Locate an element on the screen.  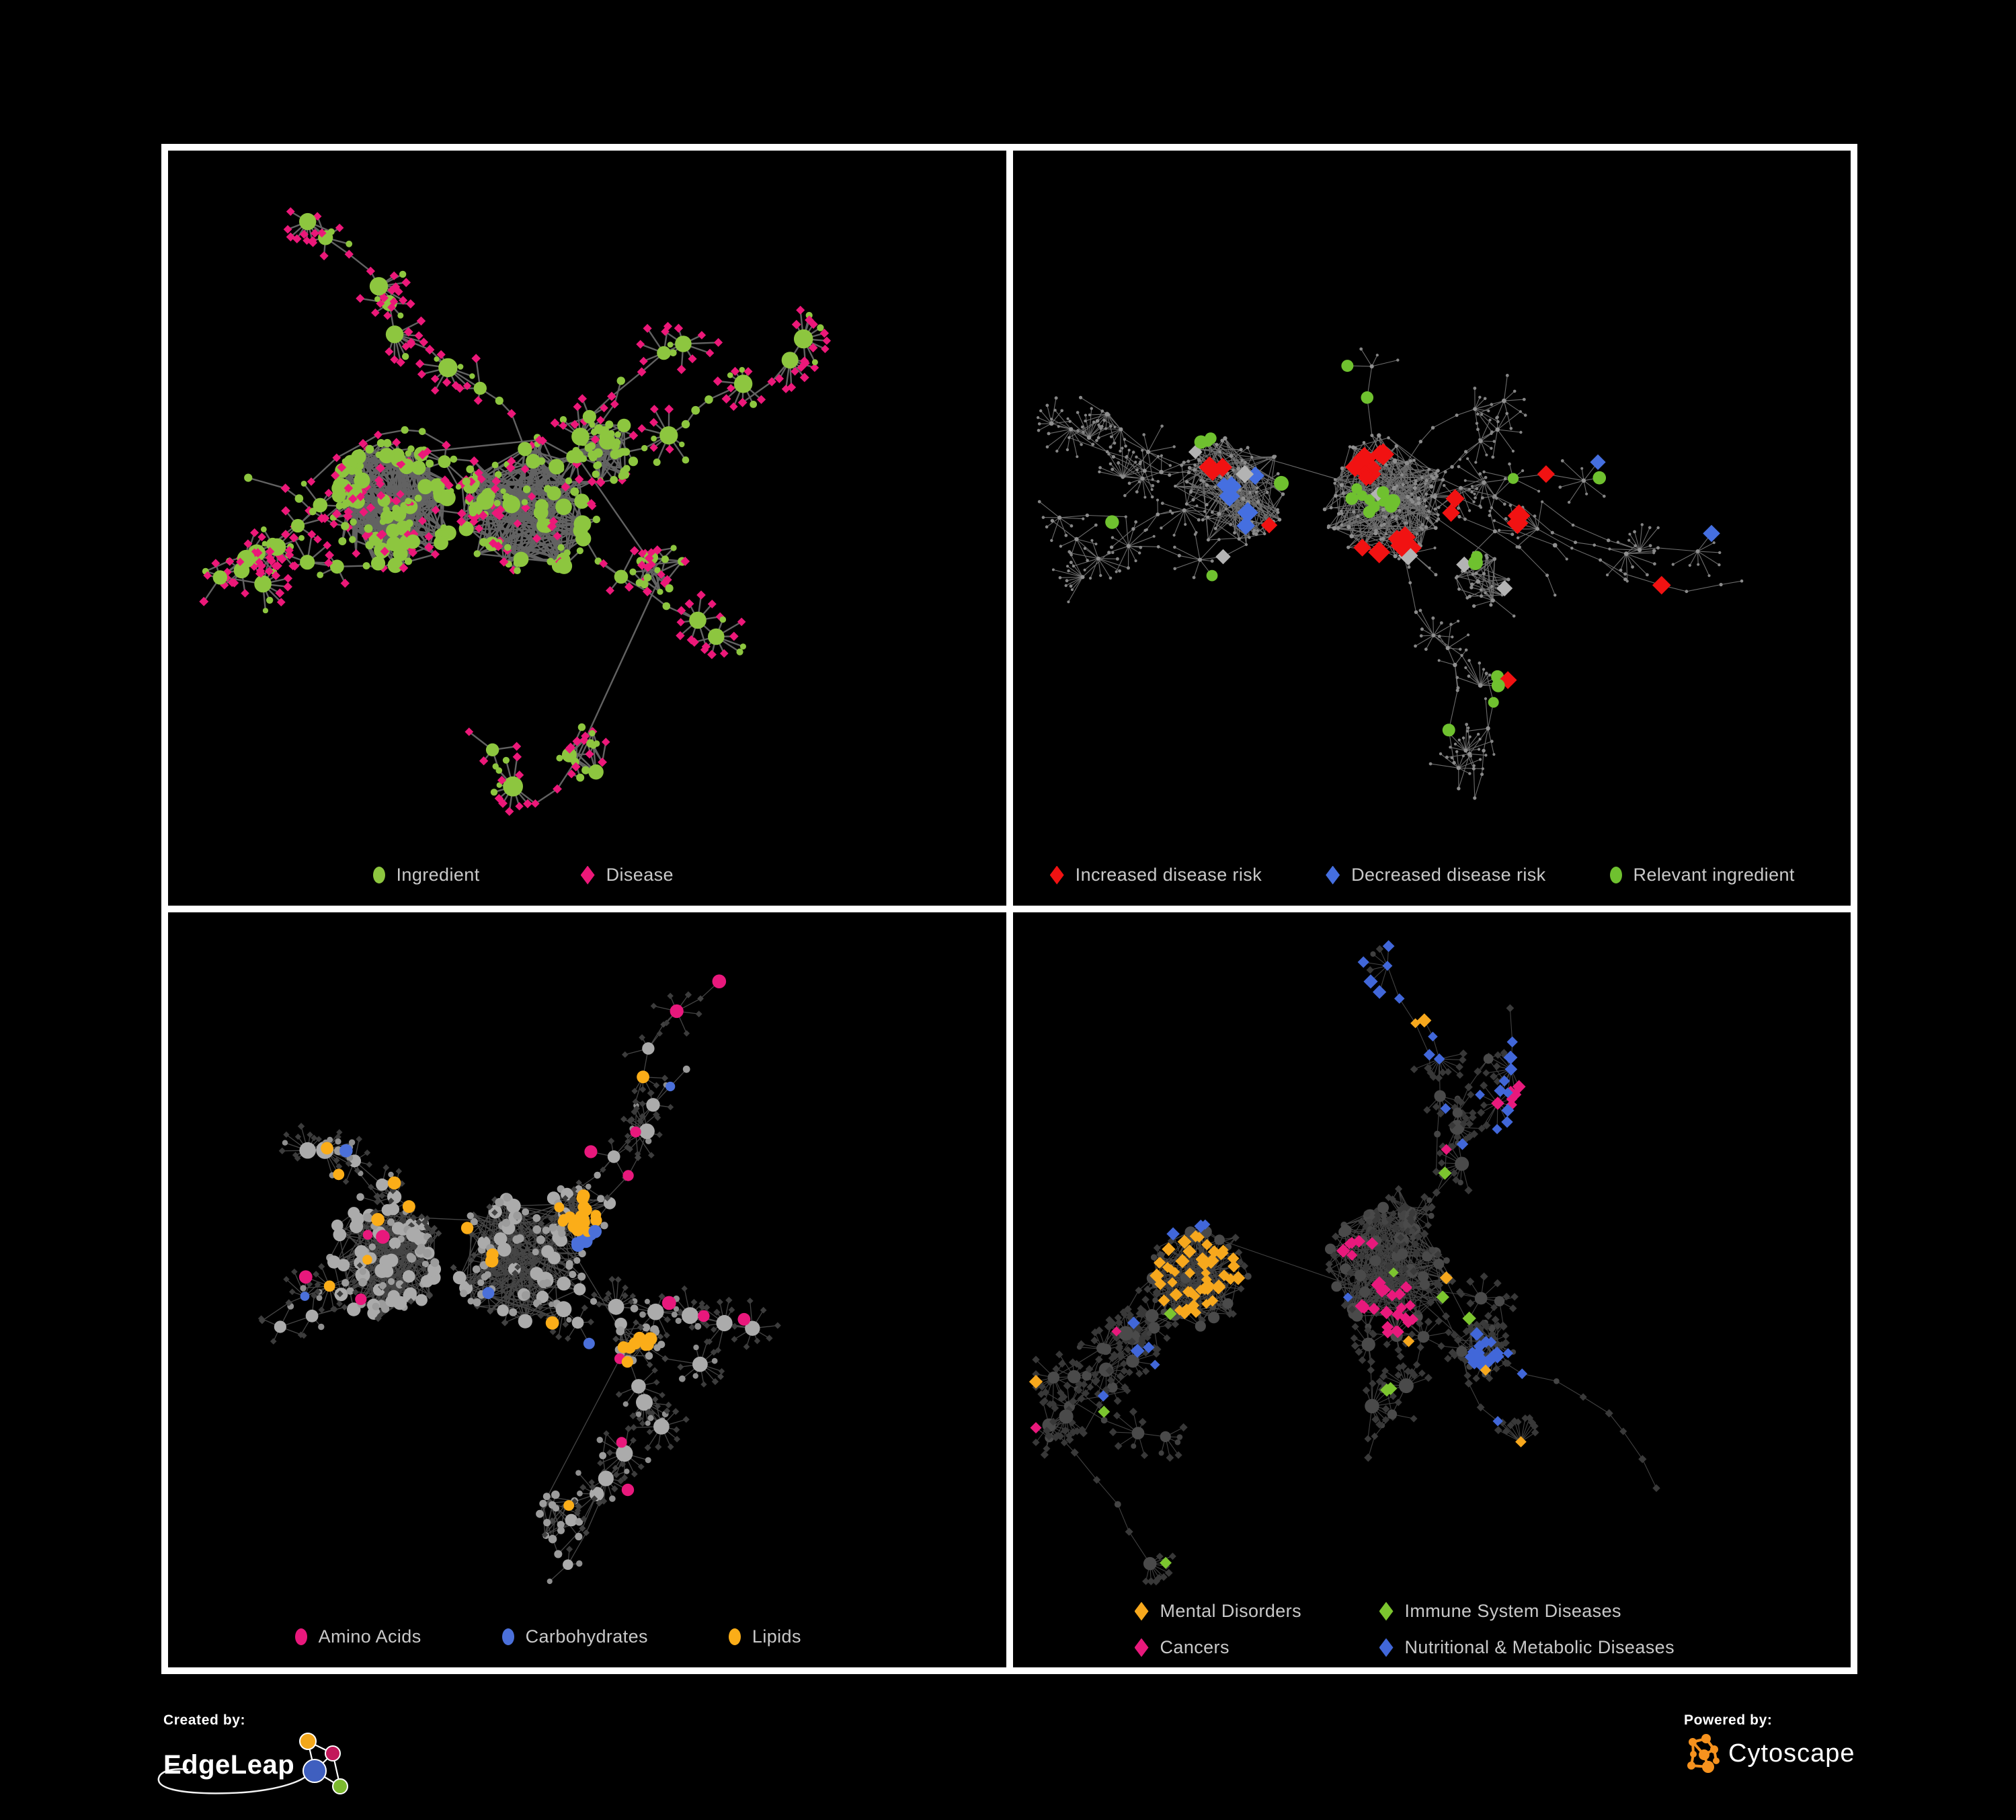
legend-item-carbohydrates: Carbohydrates is located at coordinates (574, 1636).